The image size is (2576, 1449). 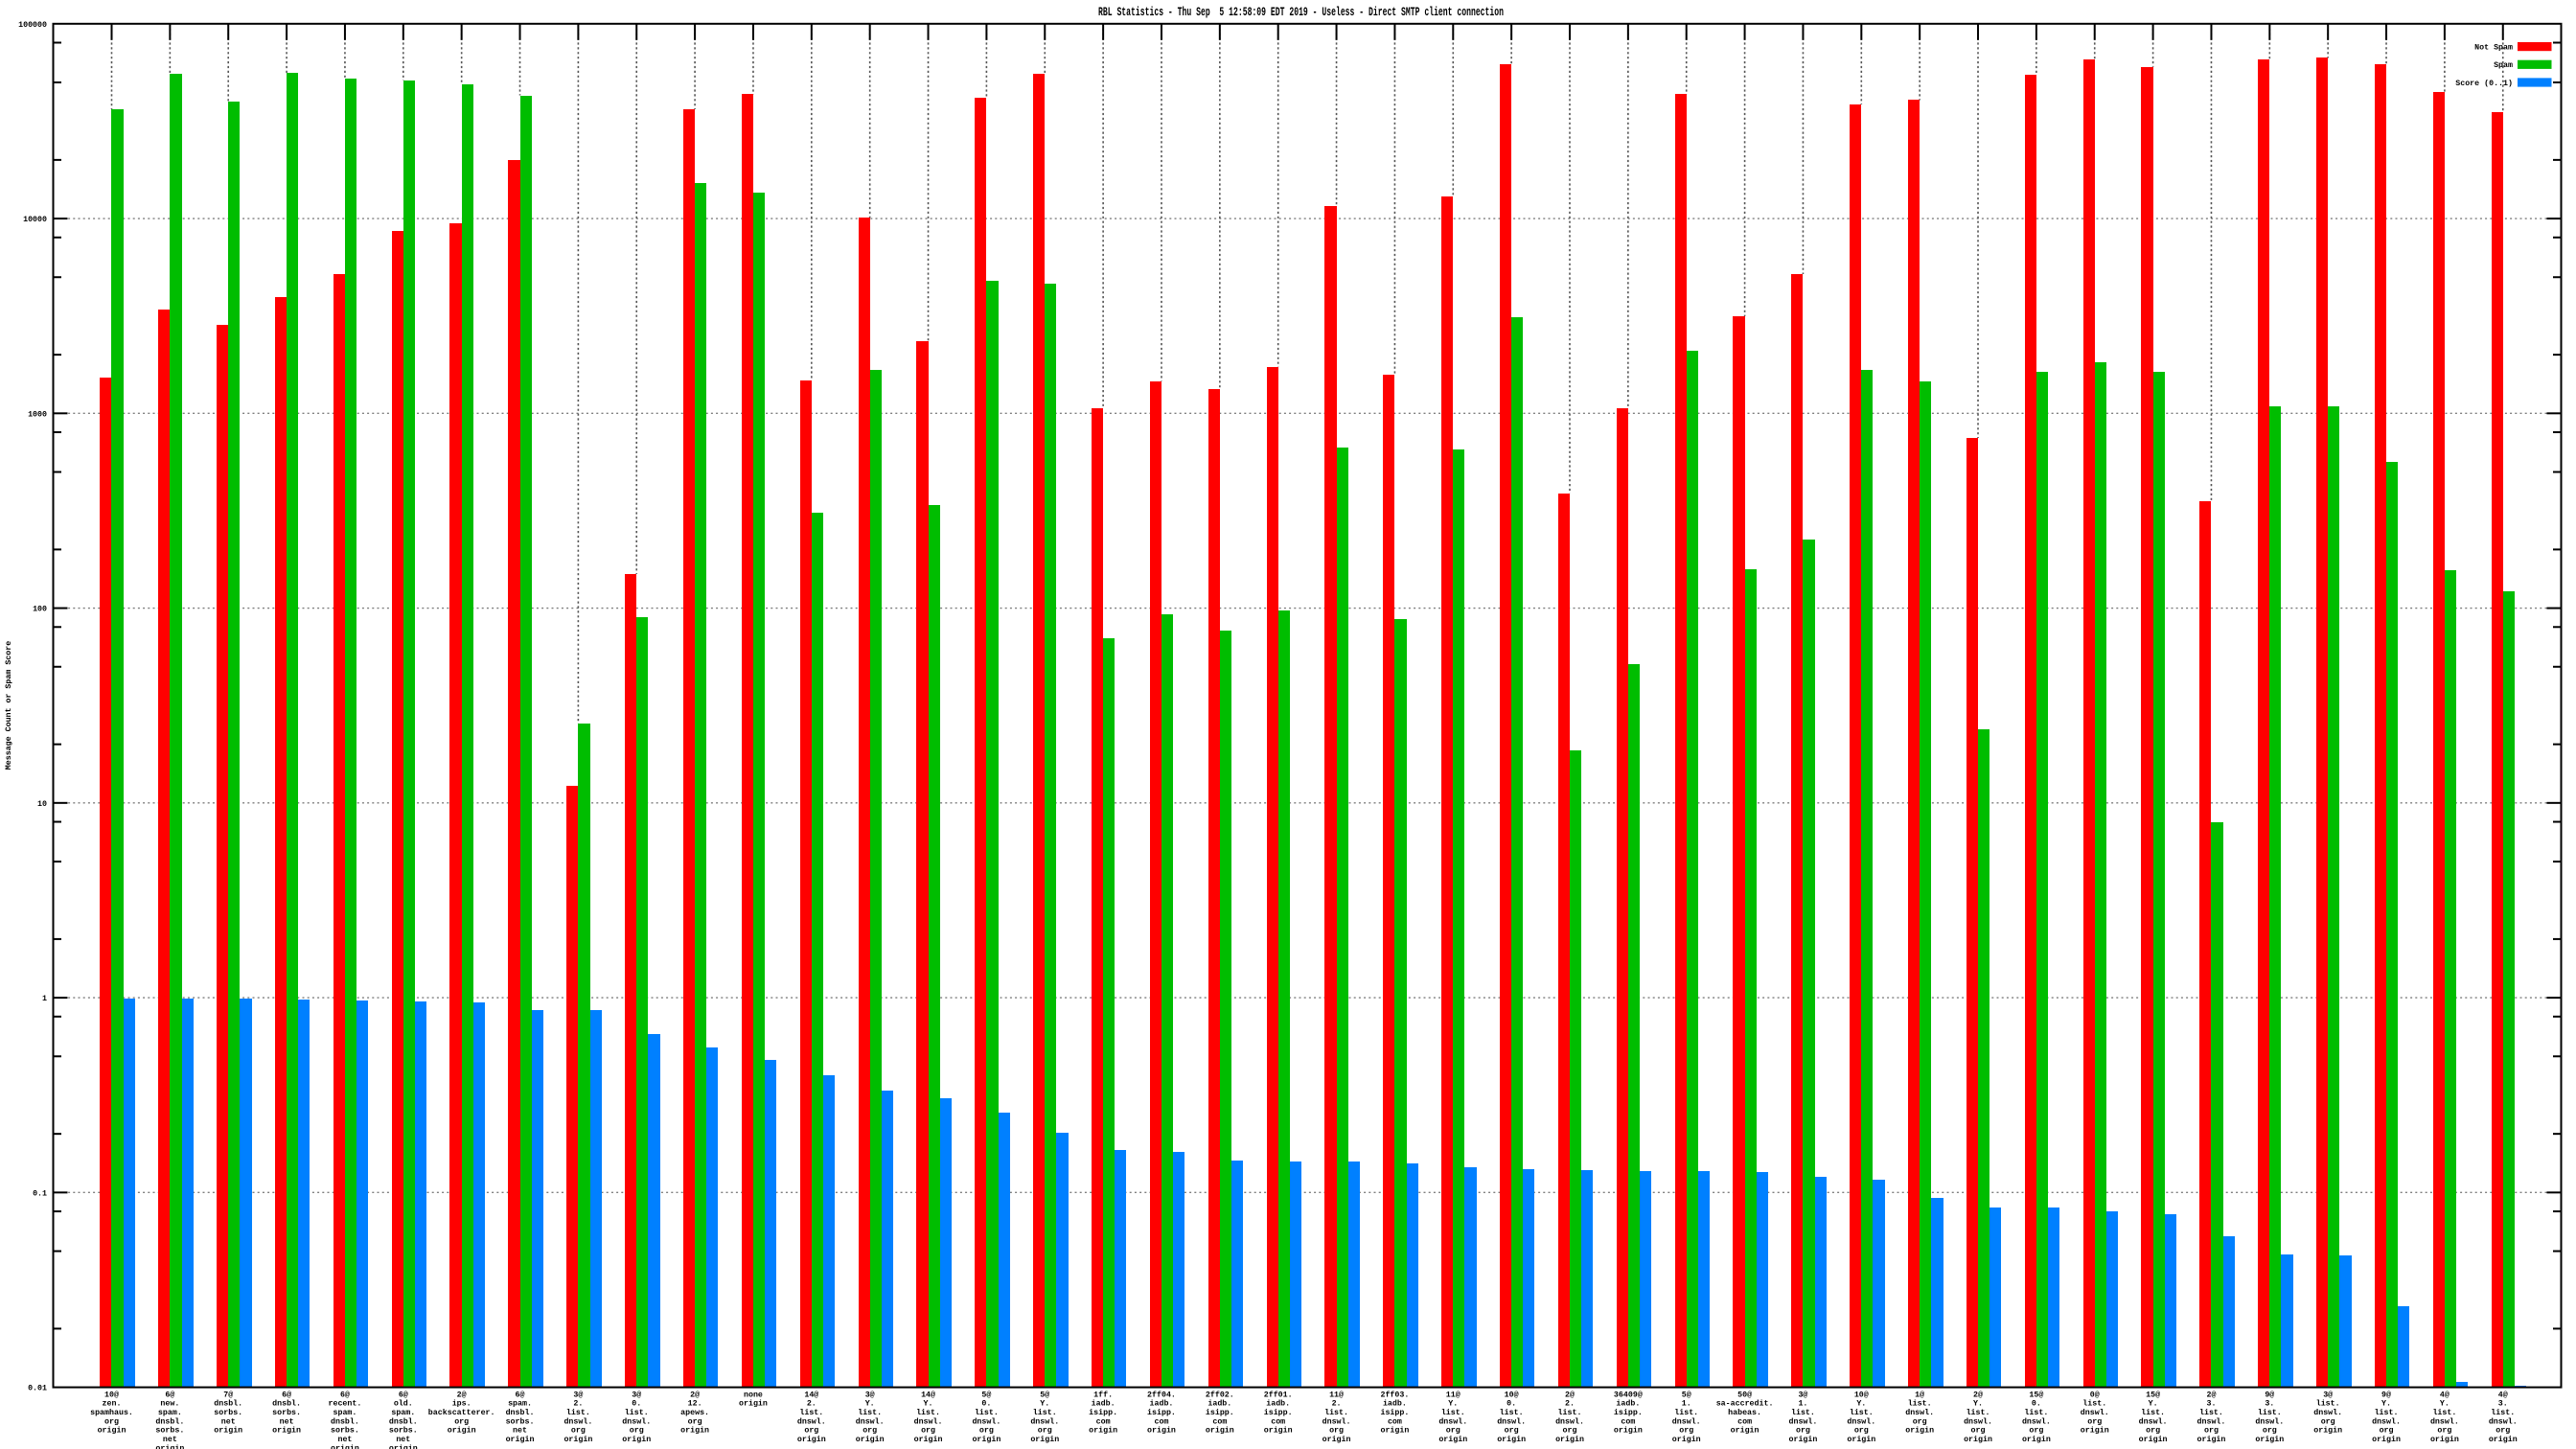 What do you see at coordinates (1103, 1394) in the screenshot?
I see `svg-text: 1ff.` at bounding box center [1103, 1394].